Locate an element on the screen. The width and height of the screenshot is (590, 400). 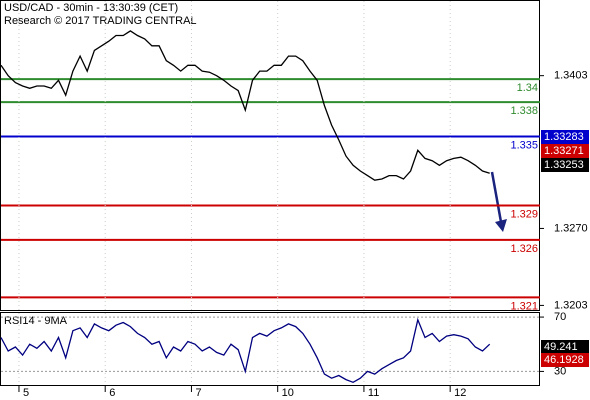
price-label: 1.33283 is located at coordinates (564, 137).